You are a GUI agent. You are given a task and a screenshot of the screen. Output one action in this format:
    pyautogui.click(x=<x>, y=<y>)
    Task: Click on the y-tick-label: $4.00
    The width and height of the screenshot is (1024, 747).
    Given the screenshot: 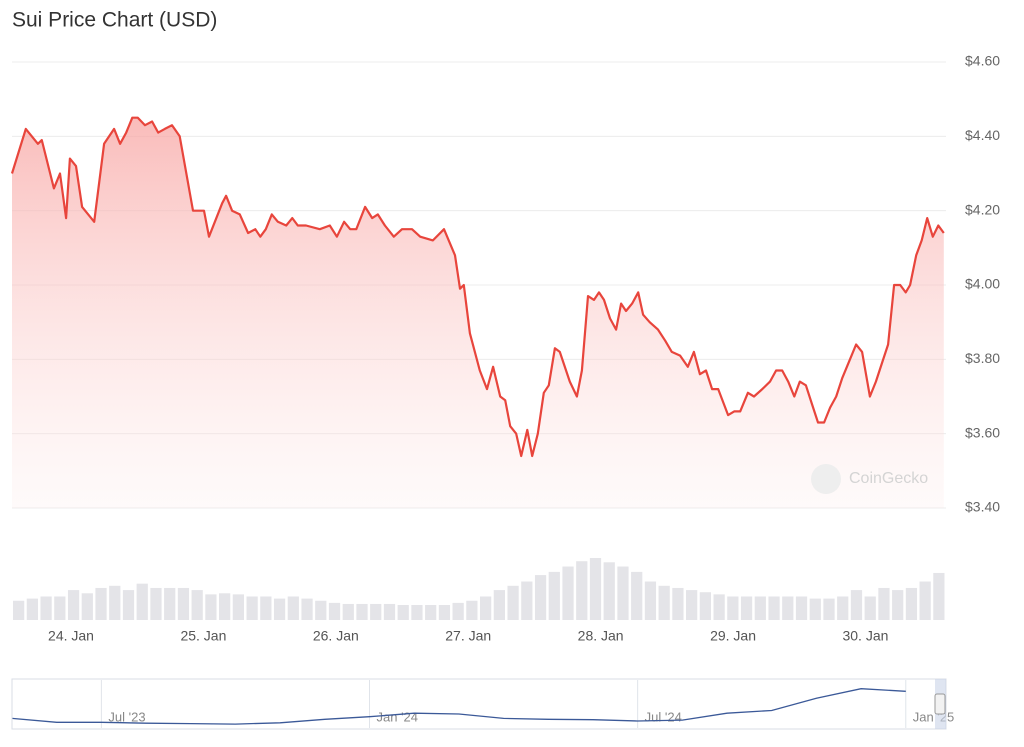 What is the action you would take?
    pyautogui.click(x=982, y=284)
    